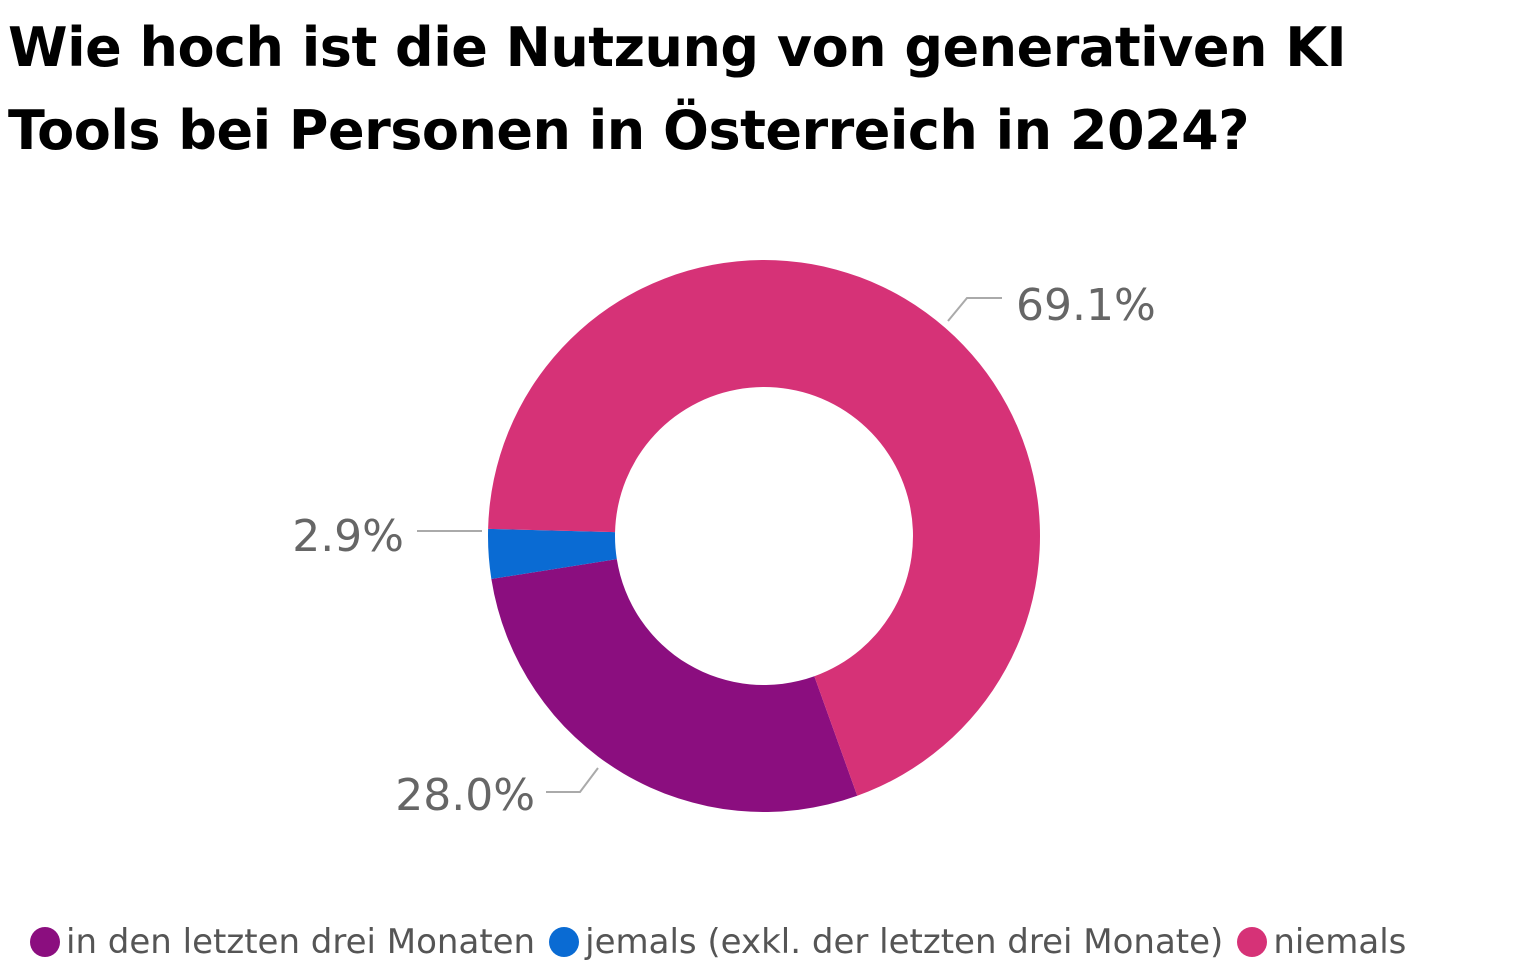 The height and width of the screenshot is (979, 1523). What do you see at coordinates (904, 942) in the screenshot?
I see `legend-label: jemals (exkl. der letzten drei Monate)` at bounding box center [904, 942].